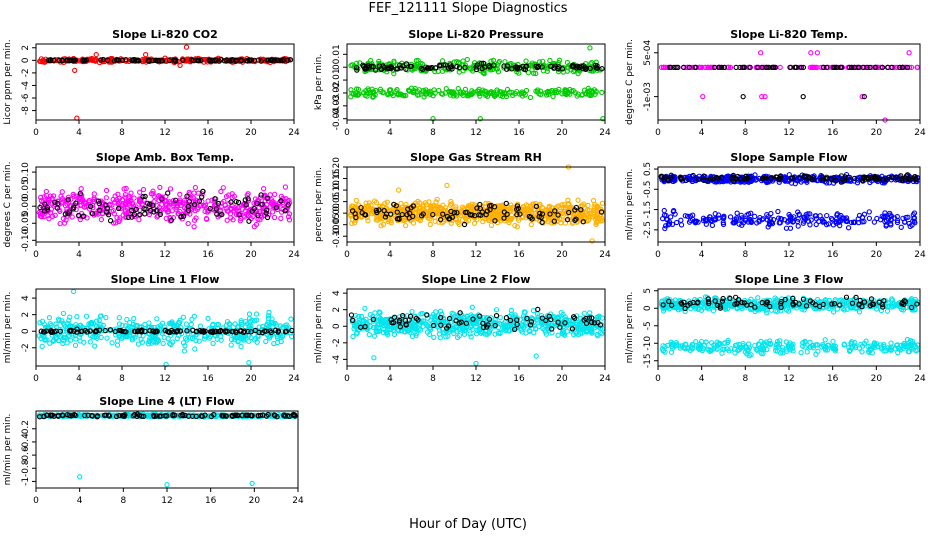 Image resolution: width=936 pixels, height=540 pixels. Describe the element at coordinates (319, 328) in the screenshot. I see `y-axis-label: ml/min per min.` at that location.